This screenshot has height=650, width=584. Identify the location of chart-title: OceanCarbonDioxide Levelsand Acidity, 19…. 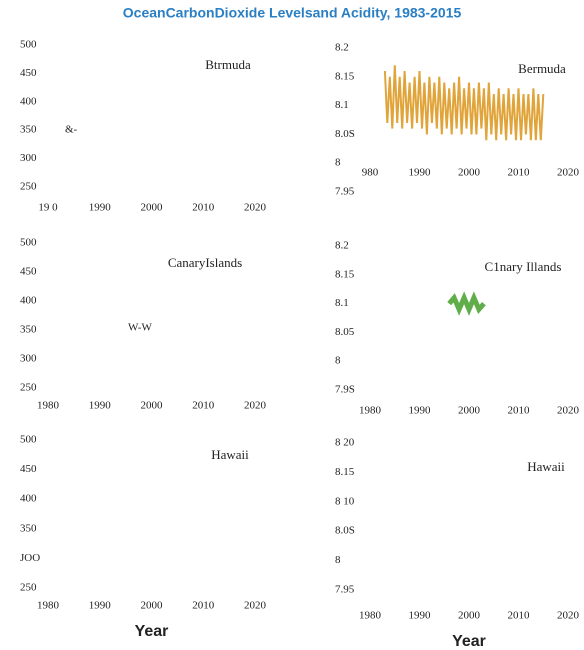
(292, 13).